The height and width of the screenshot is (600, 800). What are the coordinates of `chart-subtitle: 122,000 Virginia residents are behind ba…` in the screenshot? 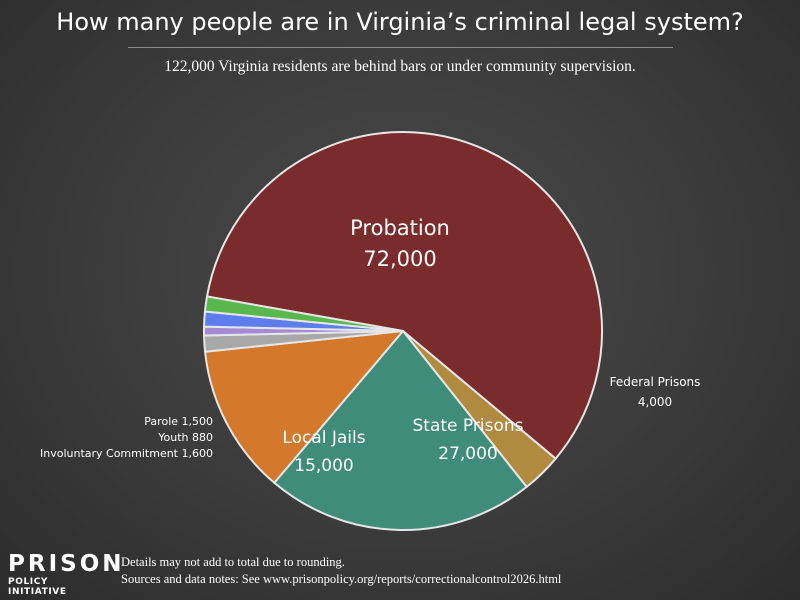 It's located at (400, 66).